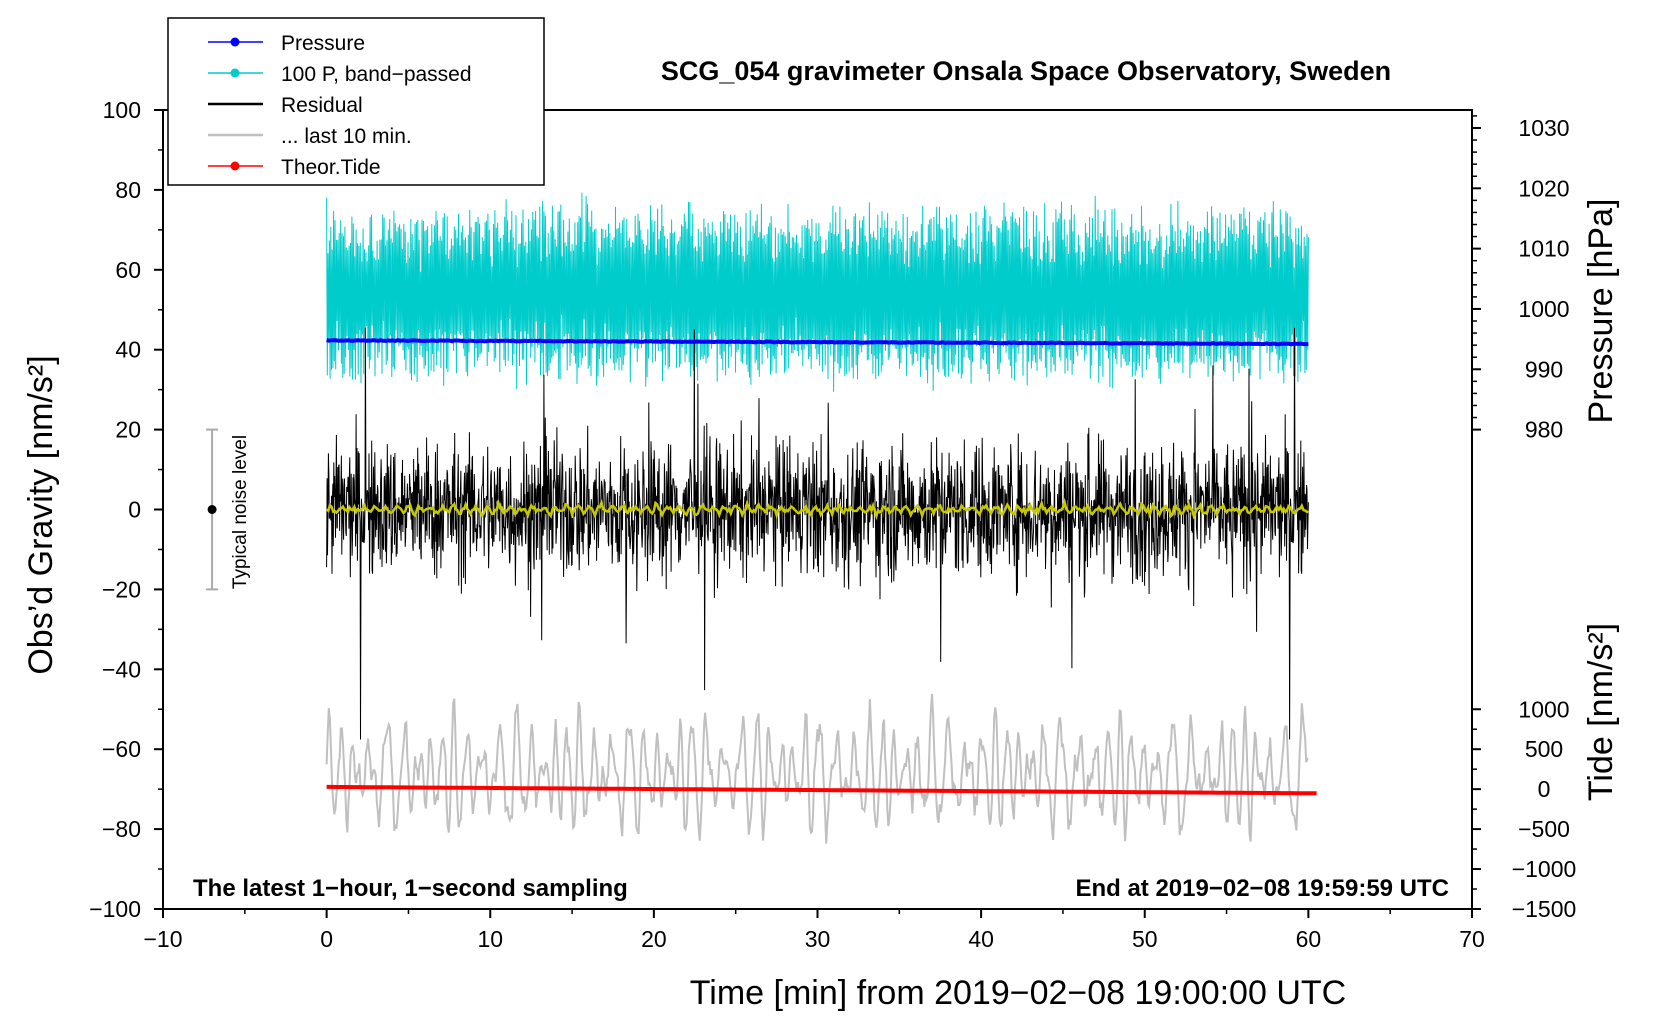 The height and width of the screenshot is (1020, 1660). I want to click on x-tick-label: 60, so click(1309, 939).